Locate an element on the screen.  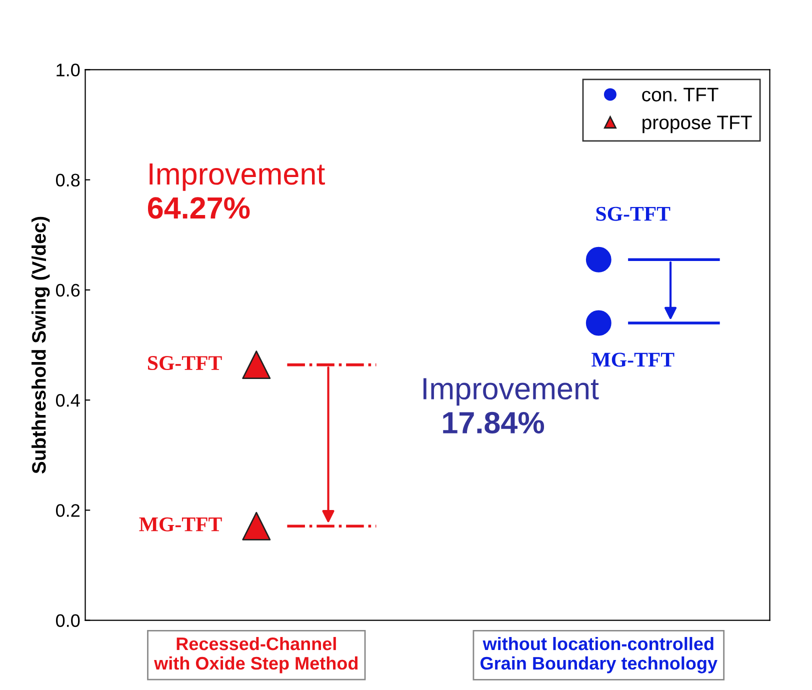
annotation: Improvement 64.27% is located at coordinates (236, 191).